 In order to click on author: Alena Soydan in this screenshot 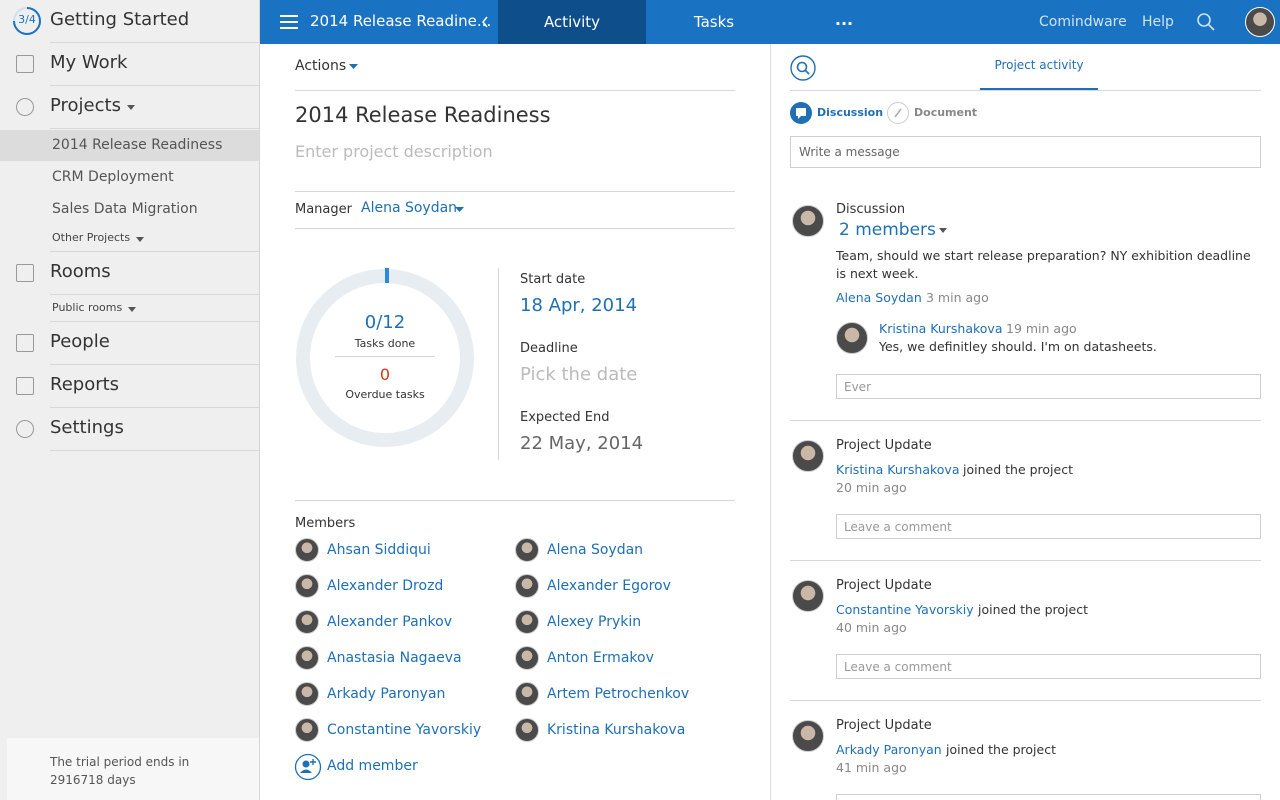, I will do `click(879, 297)`.